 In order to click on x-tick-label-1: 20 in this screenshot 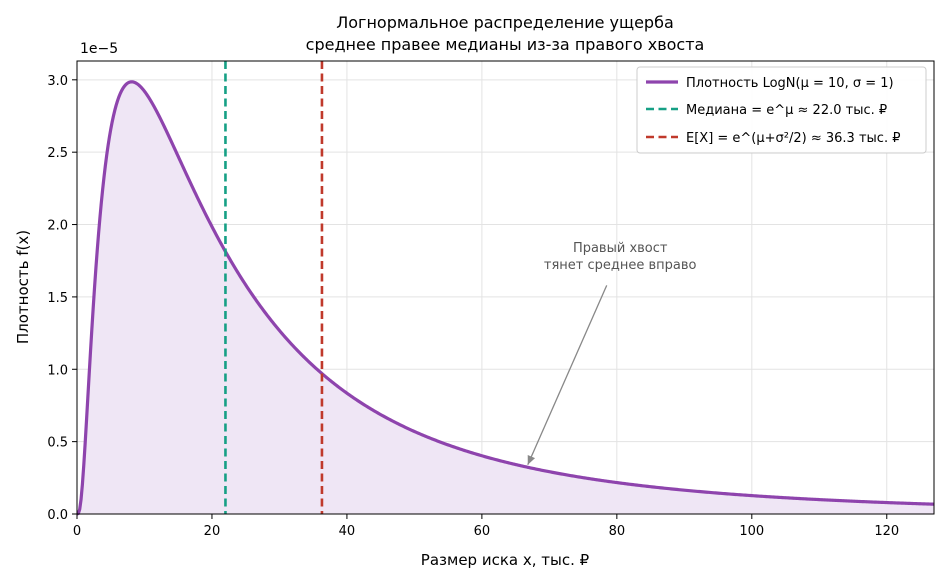, I will do `click(212, 531)`.